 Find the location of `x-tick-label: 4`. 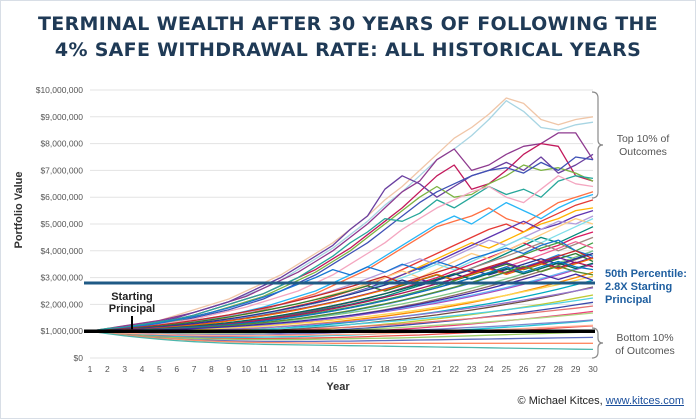

x-tick-label: 4 is located at coordinates (142, 369).